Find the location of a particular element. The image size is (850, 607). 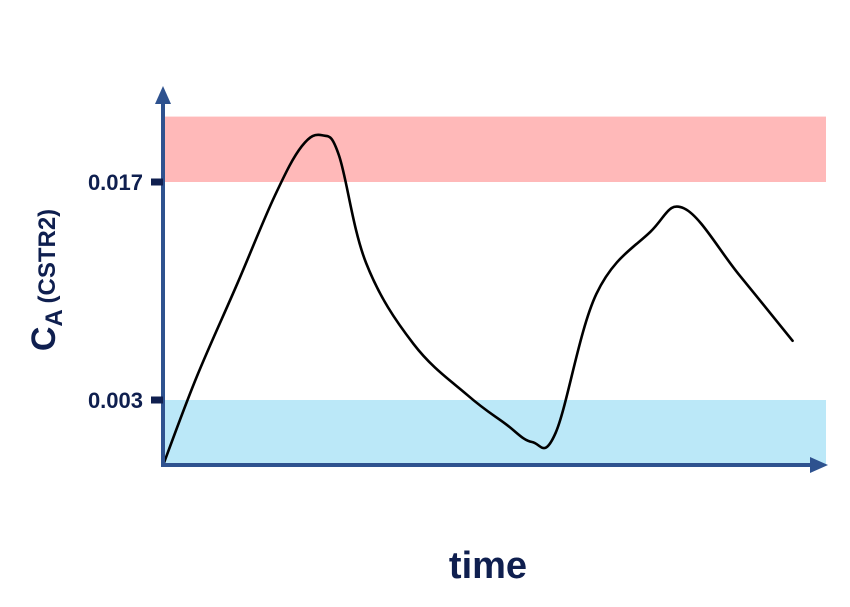

band-upper is located at coordinates (494, 149).